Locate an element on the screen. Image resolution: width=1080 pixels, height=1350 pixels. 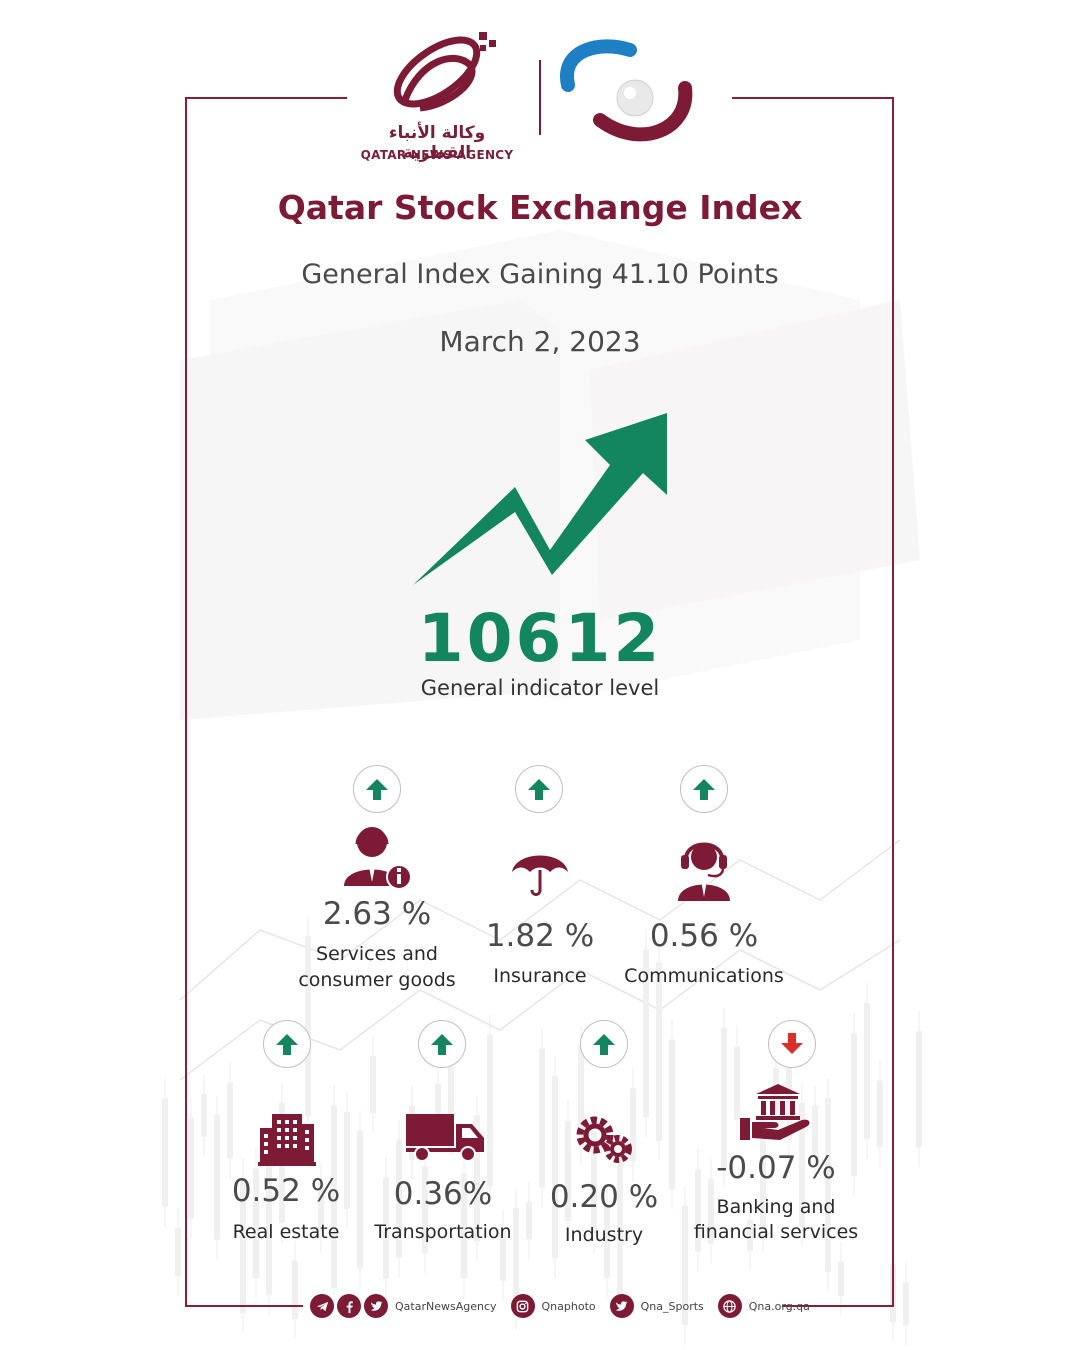
social-handle: QatarNewsAgency is located at coordinates (446, 1306).